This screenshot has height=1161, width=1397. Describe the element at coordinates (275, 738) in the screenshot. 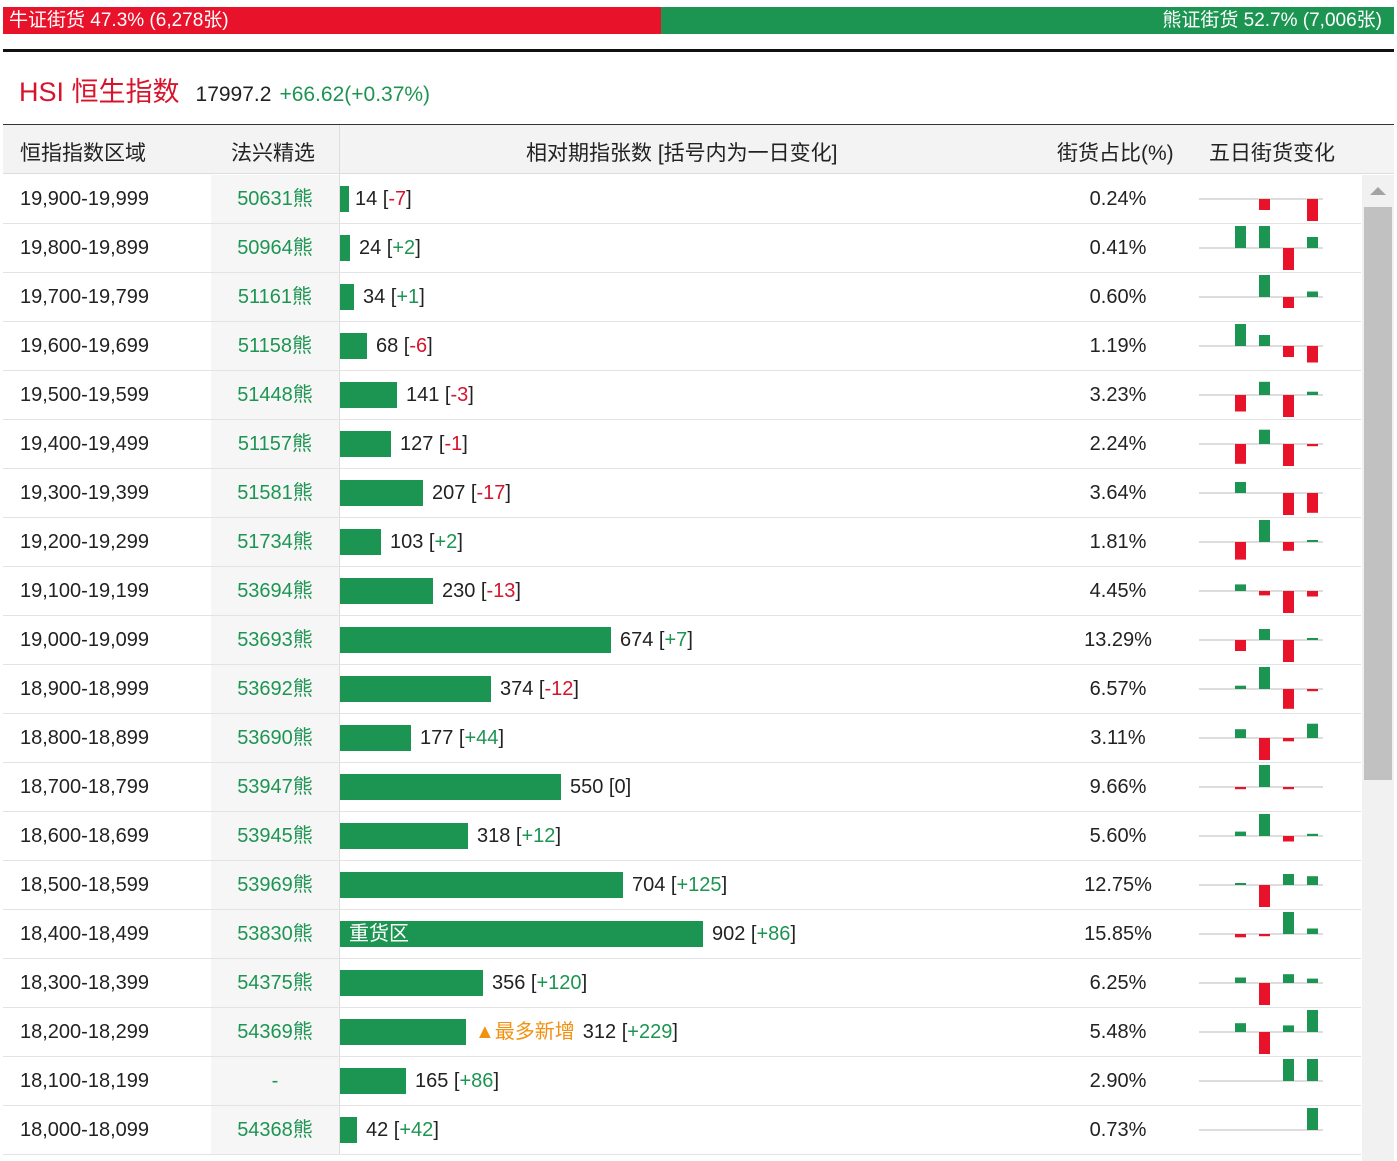

I see `warrant-code-link: 53690熊` at that location.